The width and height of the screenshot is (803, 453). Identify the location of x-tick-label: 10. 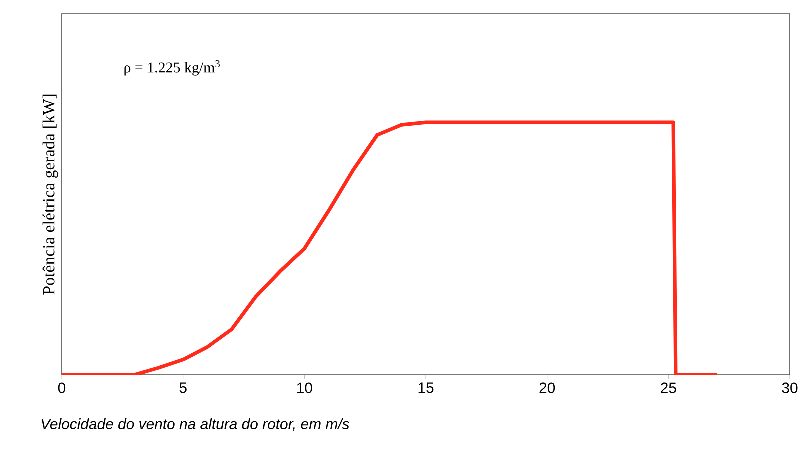
(305, 388).